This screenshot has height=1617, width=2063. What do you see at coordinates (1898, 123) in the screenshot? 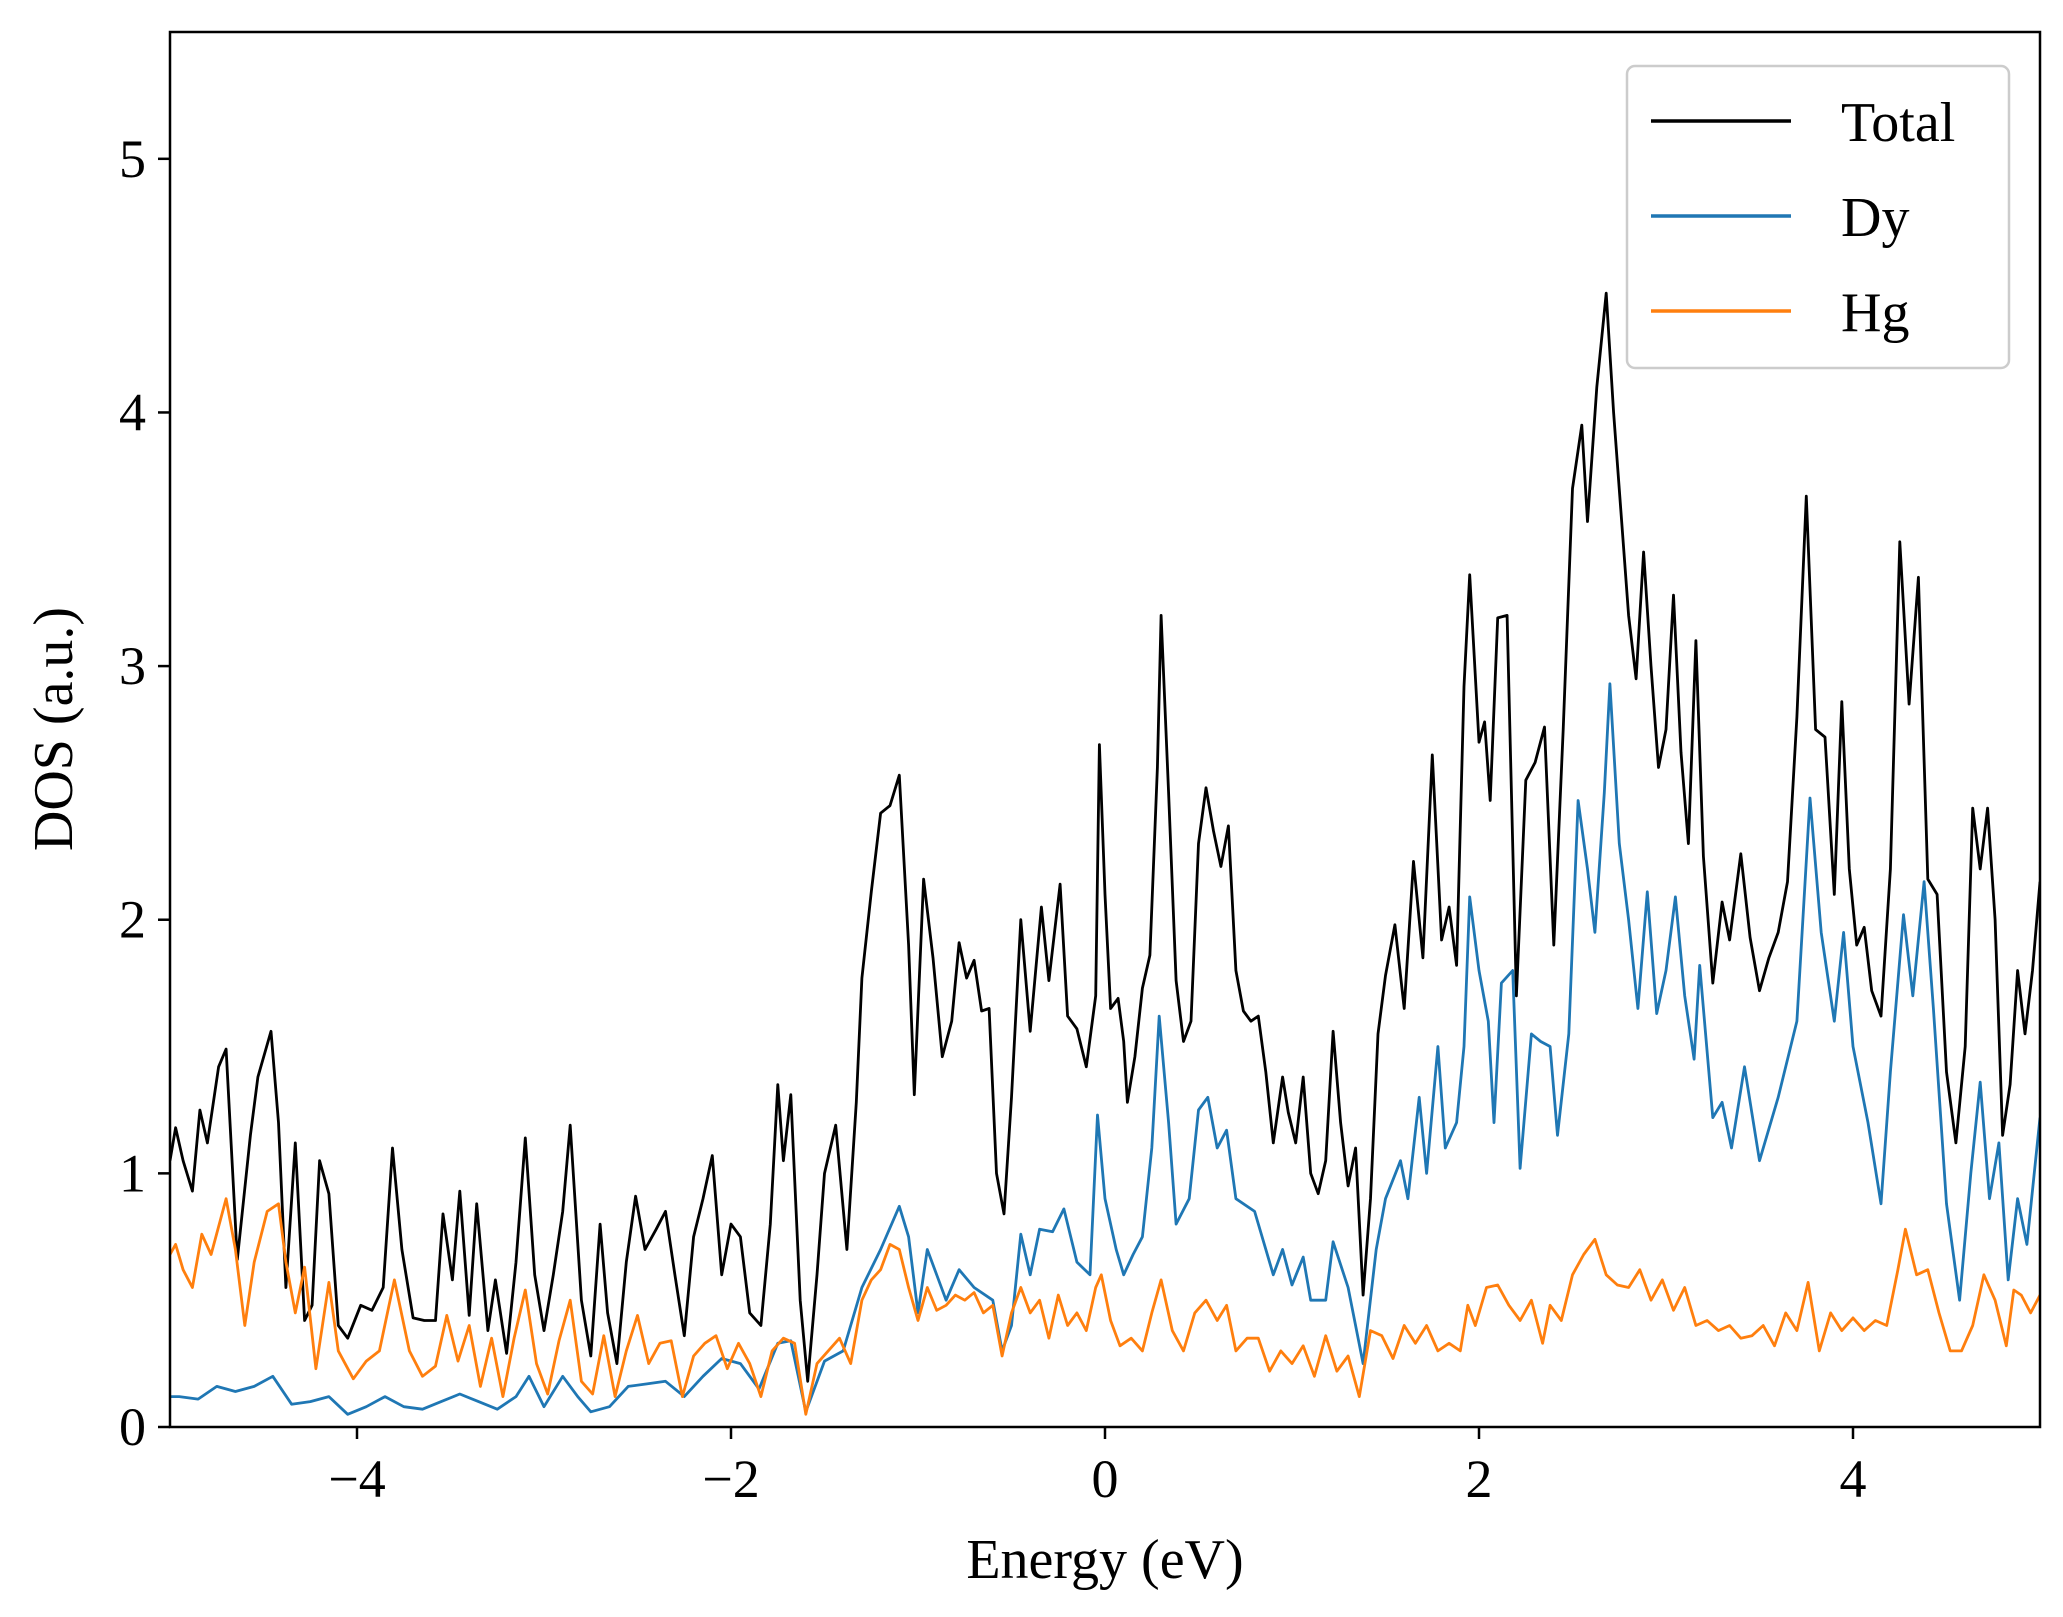
I see `legend-label-total: Total` at bounding box center [1898, 123].